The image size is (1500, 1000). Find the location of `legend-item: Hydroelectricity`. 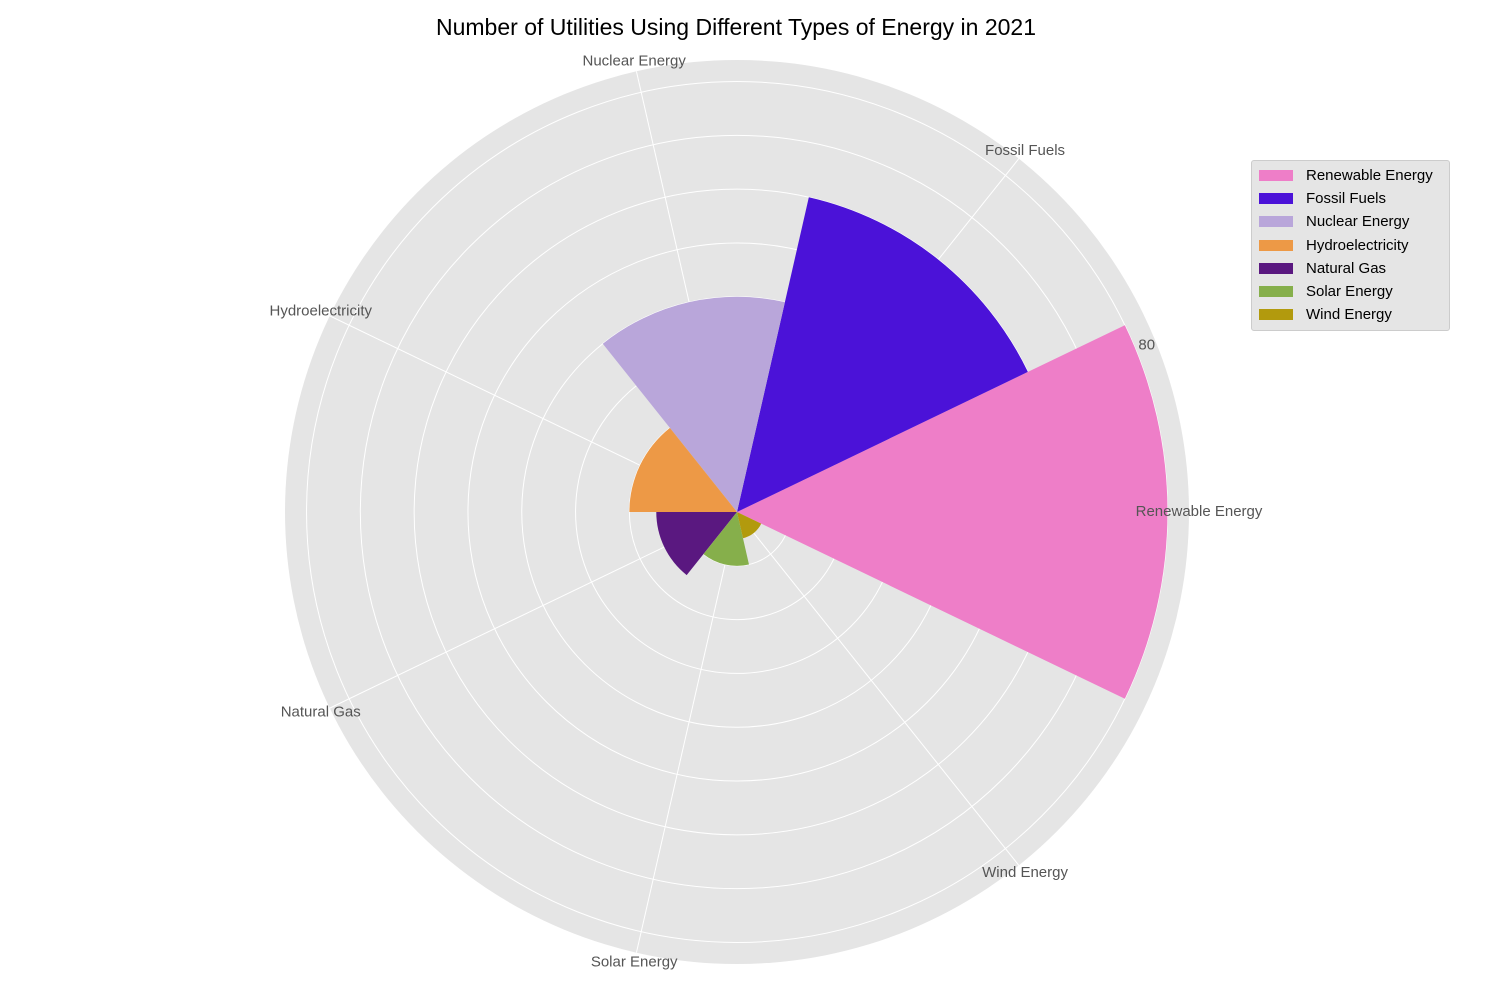

legend-item: Hydroelectricity is located at coordinates (1350, 245).